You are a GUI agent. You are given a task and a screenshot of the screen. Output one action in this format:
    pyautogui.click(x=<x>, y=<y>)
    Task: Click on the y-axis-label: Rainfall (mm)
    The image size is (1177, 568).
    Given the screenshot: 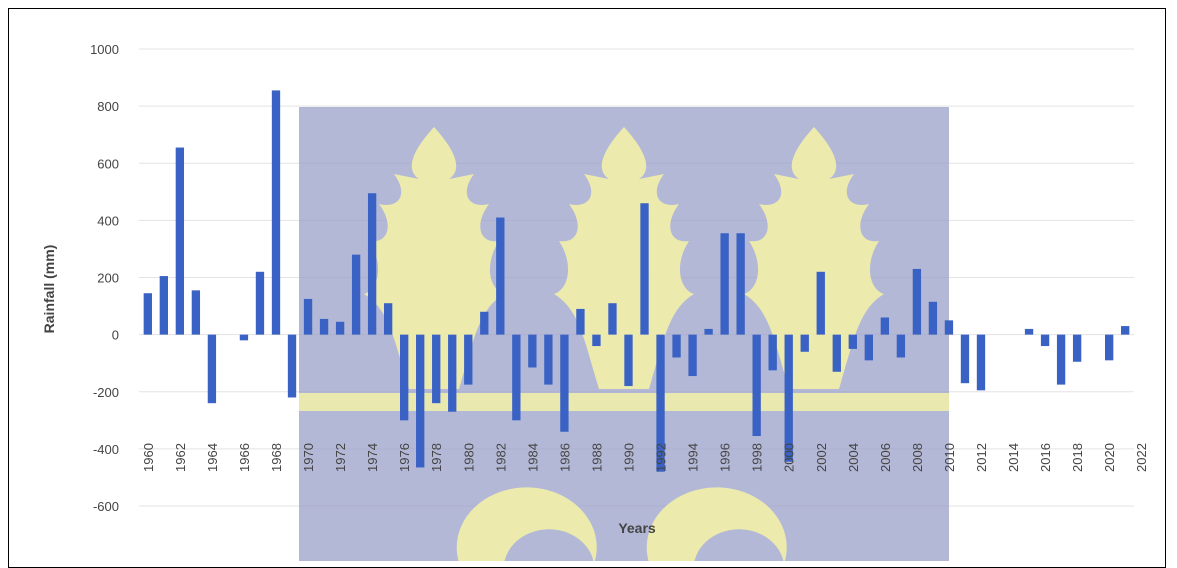 What is the action you would take?
    pyautogui.click(x=49, y=289)
    